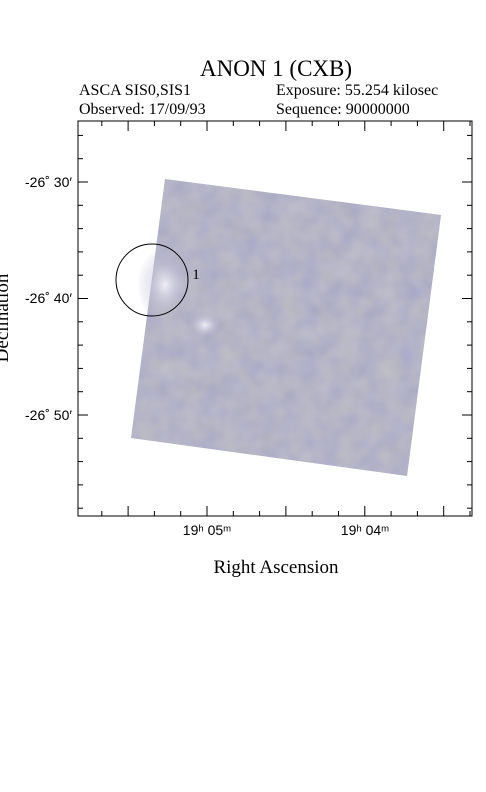 The image size is (486, 792). Describe the element at coordinates (207, 530) in the screenshot. I see `x-tick-label: 19ʰ 05ᵐ` at that location.